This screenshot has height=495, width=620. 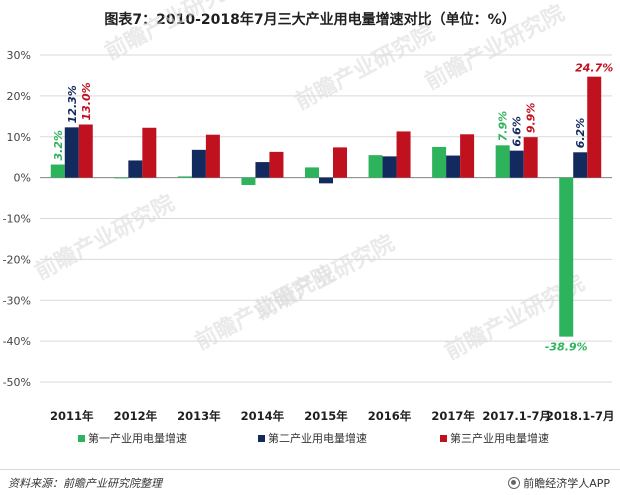 I want to click on y-tick-label: -30%, so click(x=17, y=300).